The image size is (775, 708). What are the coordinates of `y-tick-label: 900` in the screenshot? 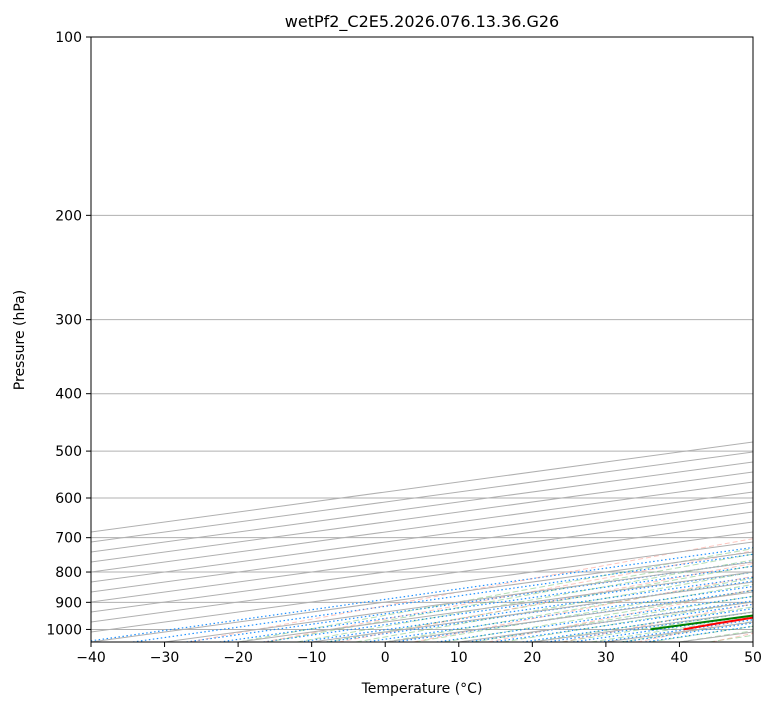 It's located at (68, 603).